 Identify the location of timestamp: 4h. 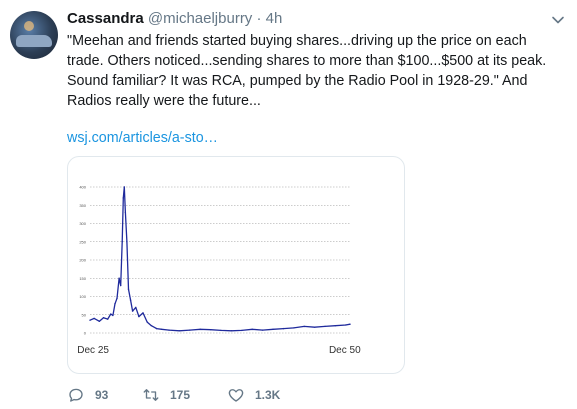
(274, 18).